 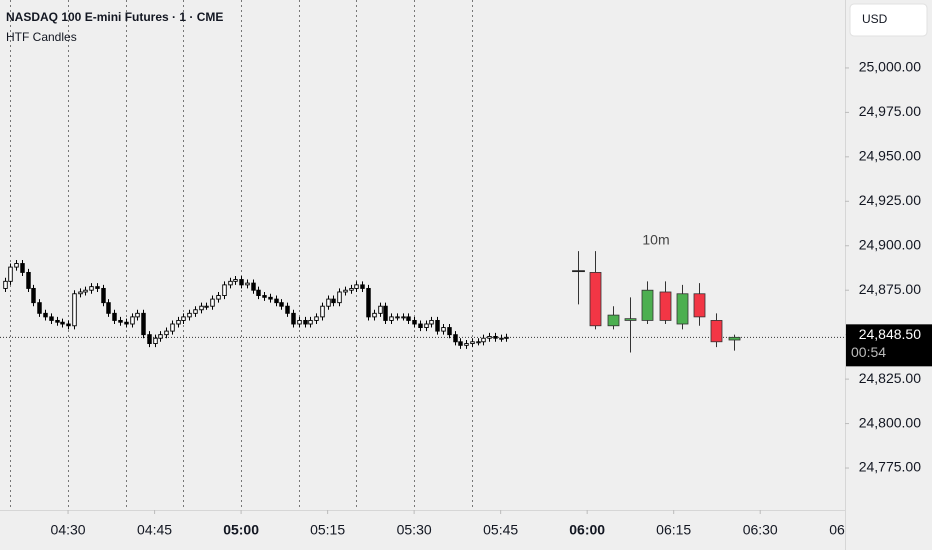 I want to click on currency-label: USD, so click(x=875, y=19).